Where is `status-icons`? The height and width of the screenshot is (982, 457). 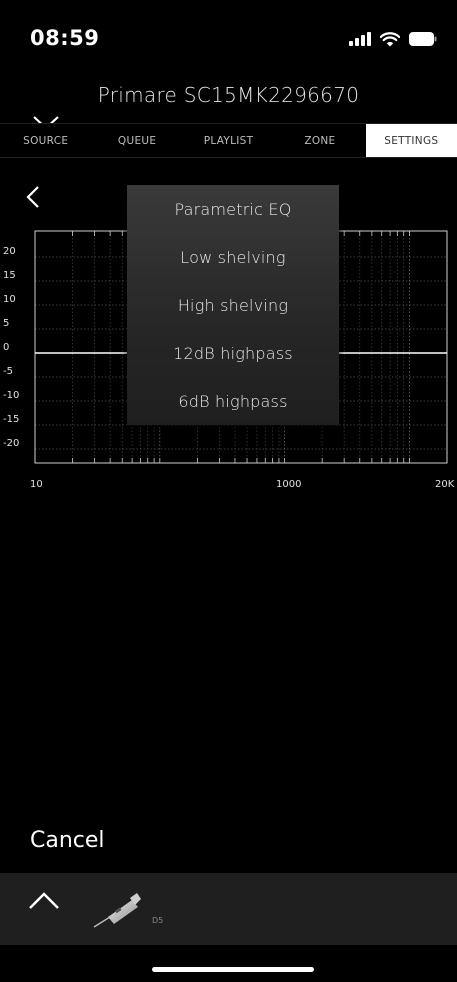 status-icons is located at coordinates (393, 39).